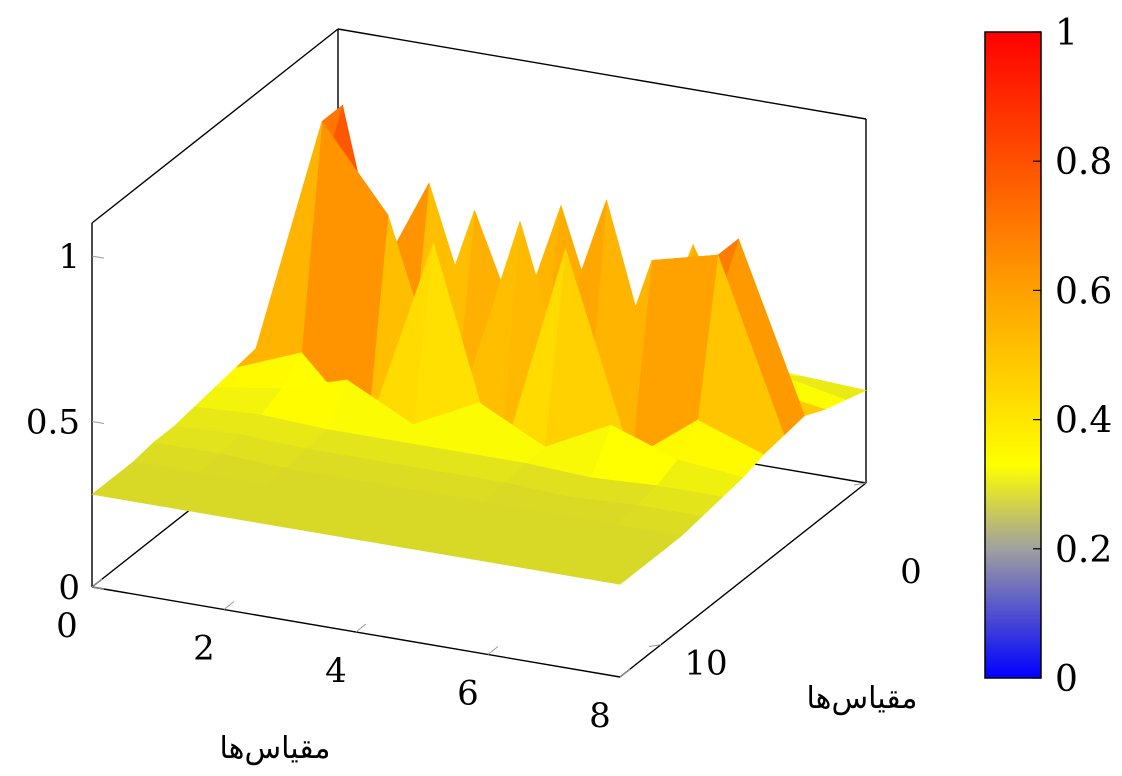  Describe the element at coordinates (204, 649) in the screenshot. I see `x-tick-label: 2` at that location.